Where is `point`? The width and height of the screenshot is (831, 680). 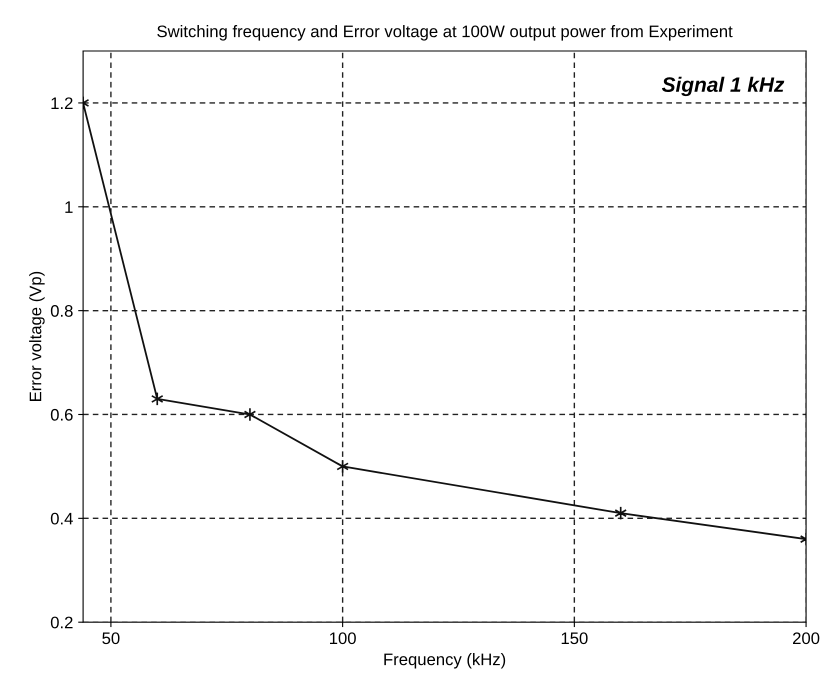 point is located at coordinates (250, 414).